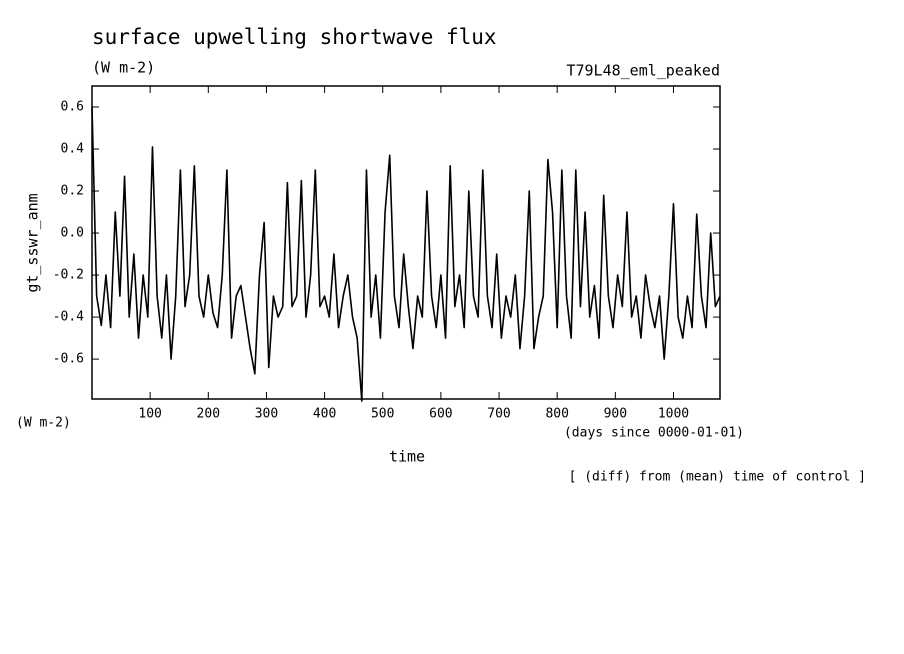 This screenshot has width=904, height=654. Describe the element at coordinates (643, 71) in the screenshot. I see `experiment: T79L48_eml_peaked` at that location.